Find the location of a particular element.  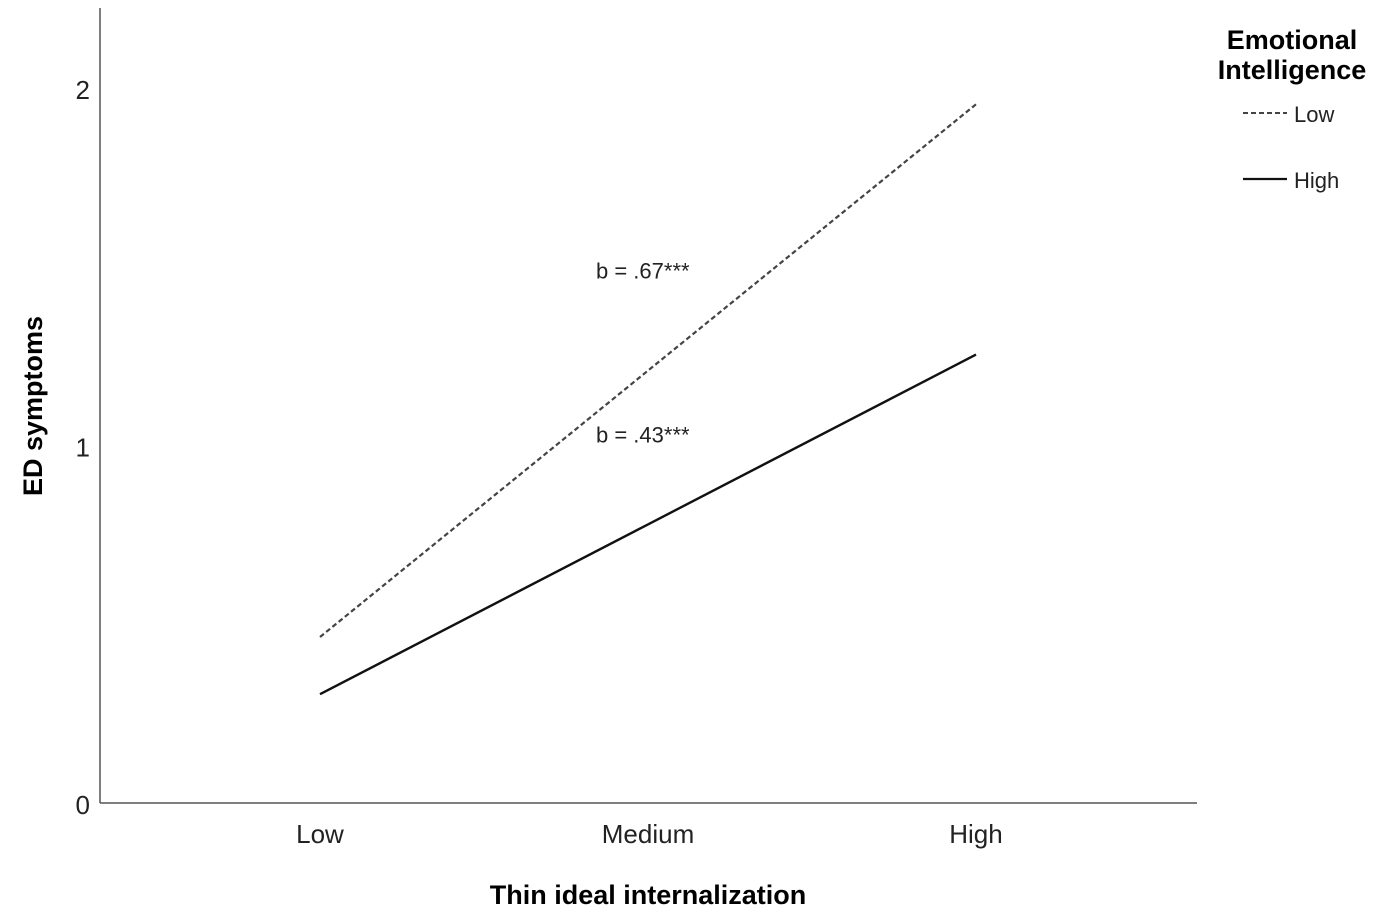

x-tick-labels: Low Medium High is located at coordinates (649, 834).